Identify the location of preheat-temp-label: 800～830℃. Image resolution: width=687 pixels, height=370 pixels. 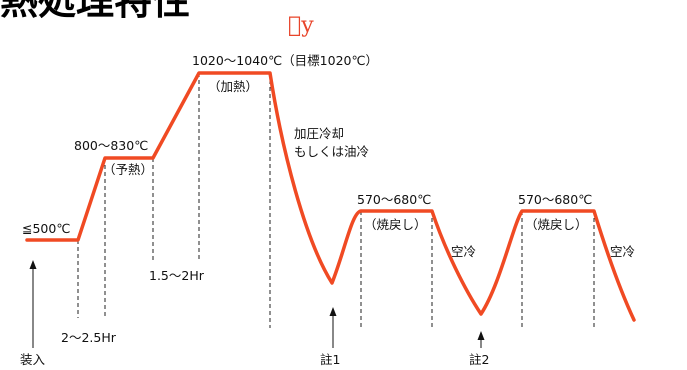
(111, 145).